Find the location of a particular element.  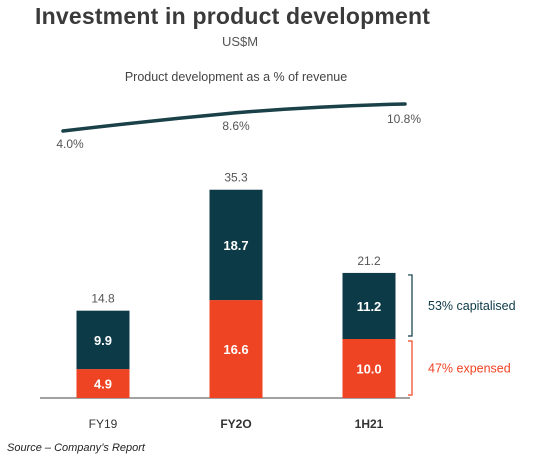

data-label-capitalised: 11.2 is located at coordinates (369, 306).